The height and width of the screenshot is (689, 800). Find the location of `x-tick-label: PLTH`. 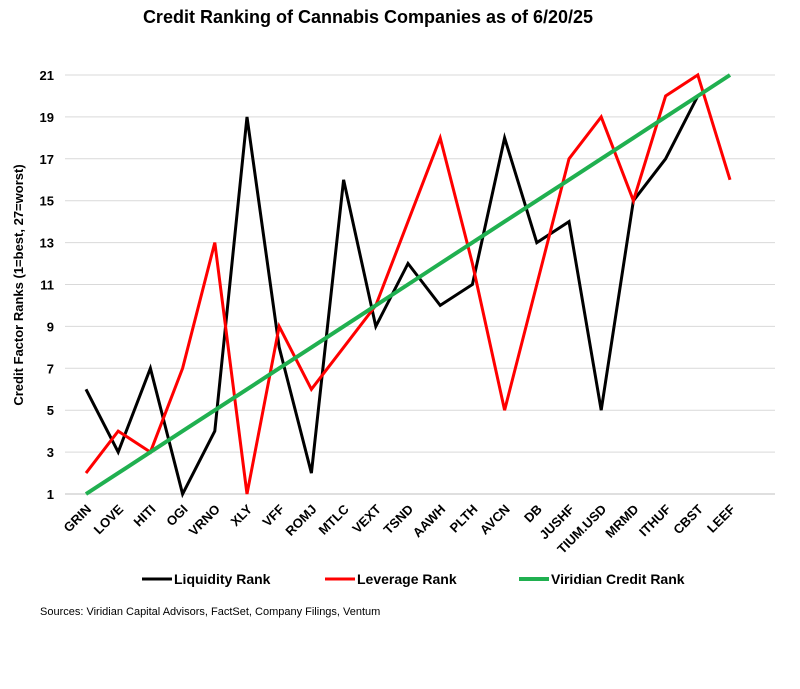

x-tick-label: PLTH is located at coordinates (464, 519).